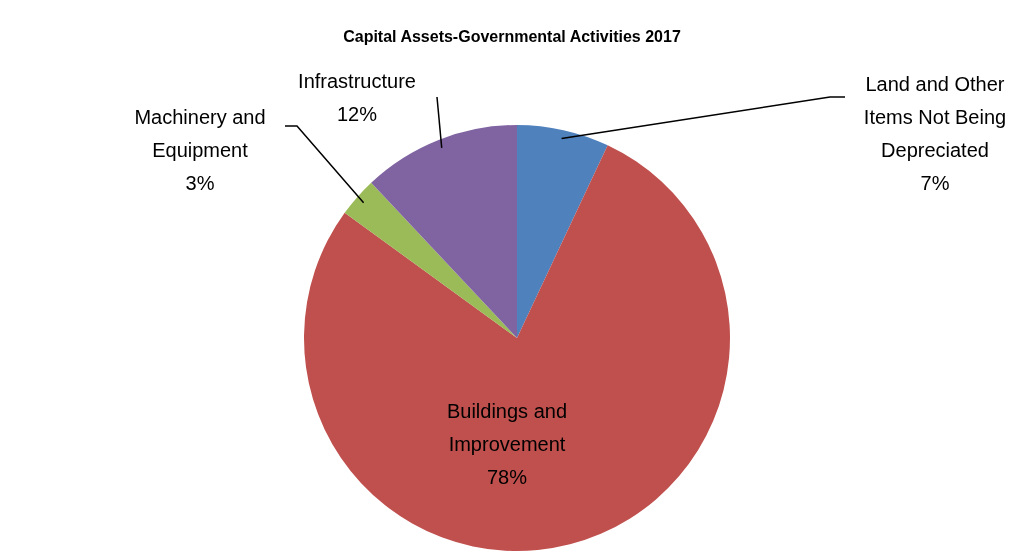  Describe the element at coordinates (507, 476) in the screenshot. I see `data-label: 78%` at that location.